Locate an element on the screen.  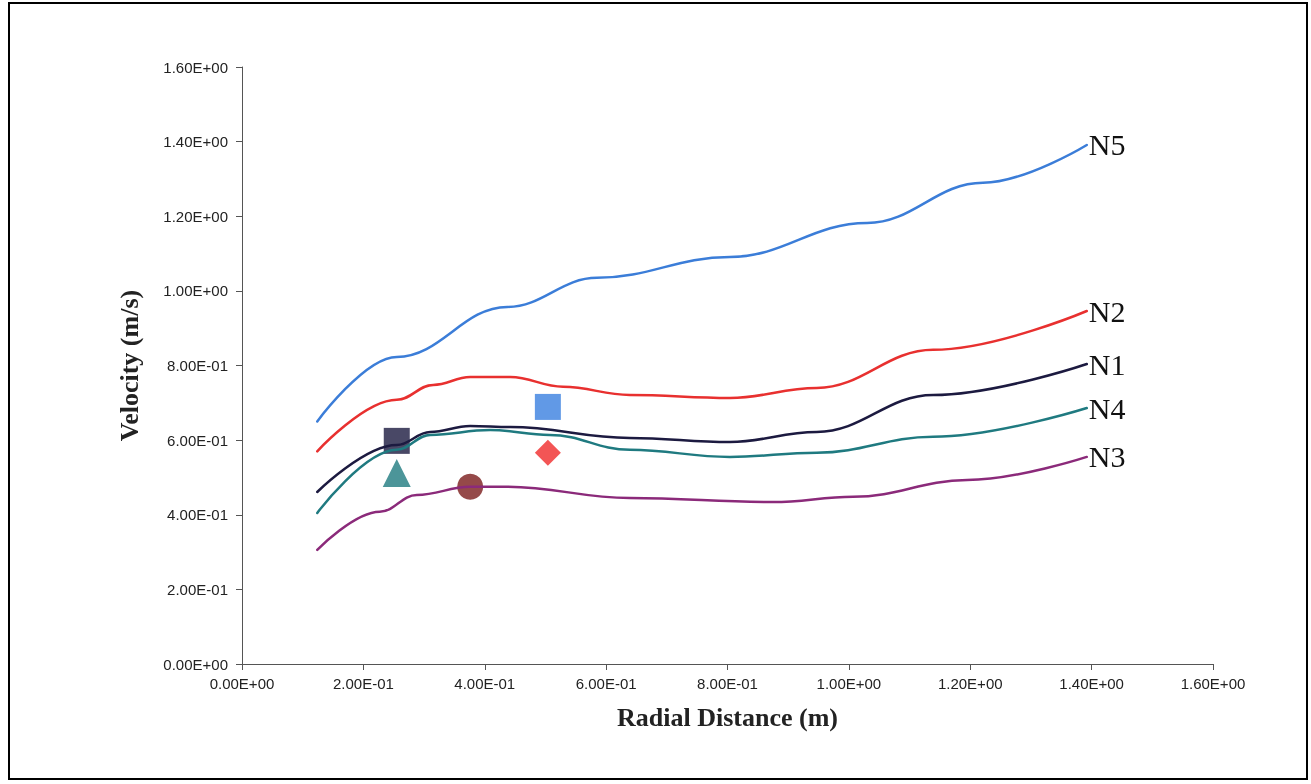
x-axis-title: Radial Distance (m) is located at coordinates (727, 717).